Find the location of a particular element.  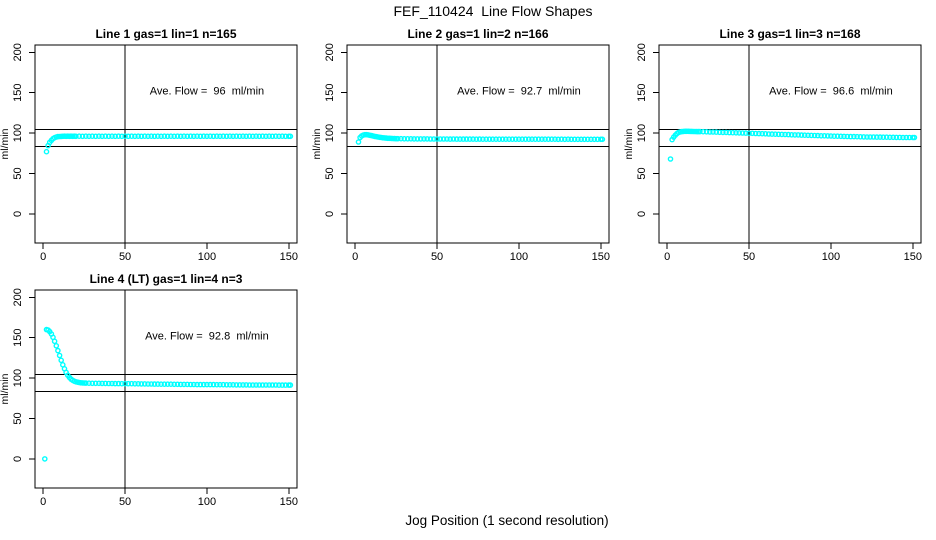

ave-flow-annotation: Ave. Flow = 96.6 ml/min is located at coordinates (831, 91).